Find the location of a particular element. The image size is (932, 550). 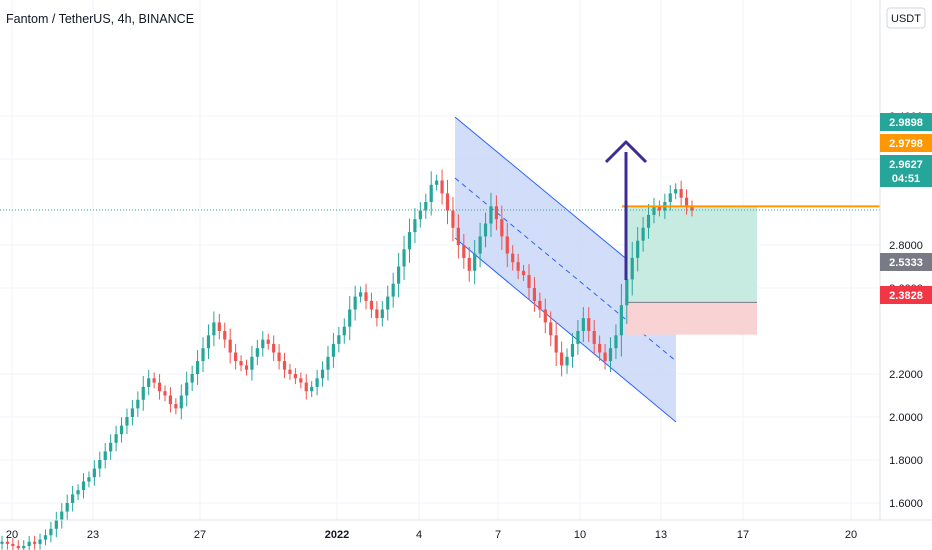

x-axis-ticks: 20 23 27 2022 4 7 10 13 17 20 is located at coordinates (431, 535).